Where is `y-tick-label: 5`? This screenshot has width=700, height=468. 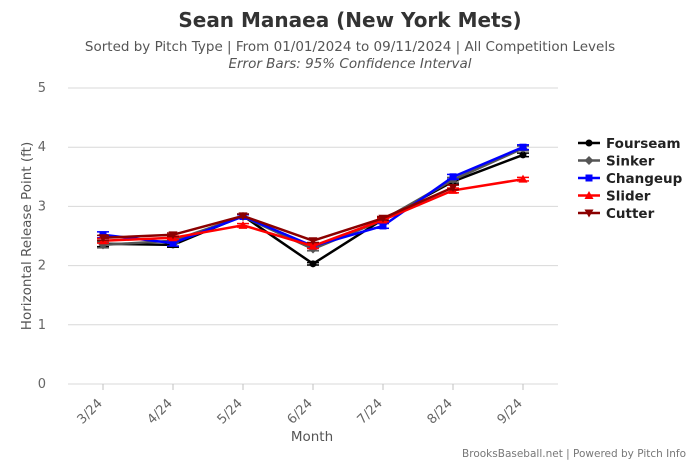
y-tick-label: 5 is located at coordinates (42, 88).